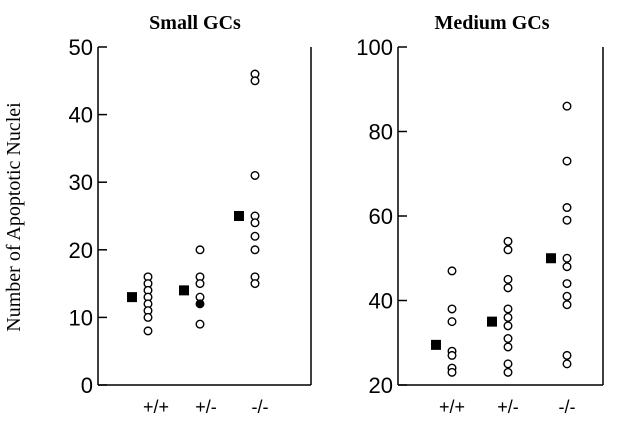  I want to click on y-axis-label: Number of Apoptotic Nuclei, so click(14, 217).